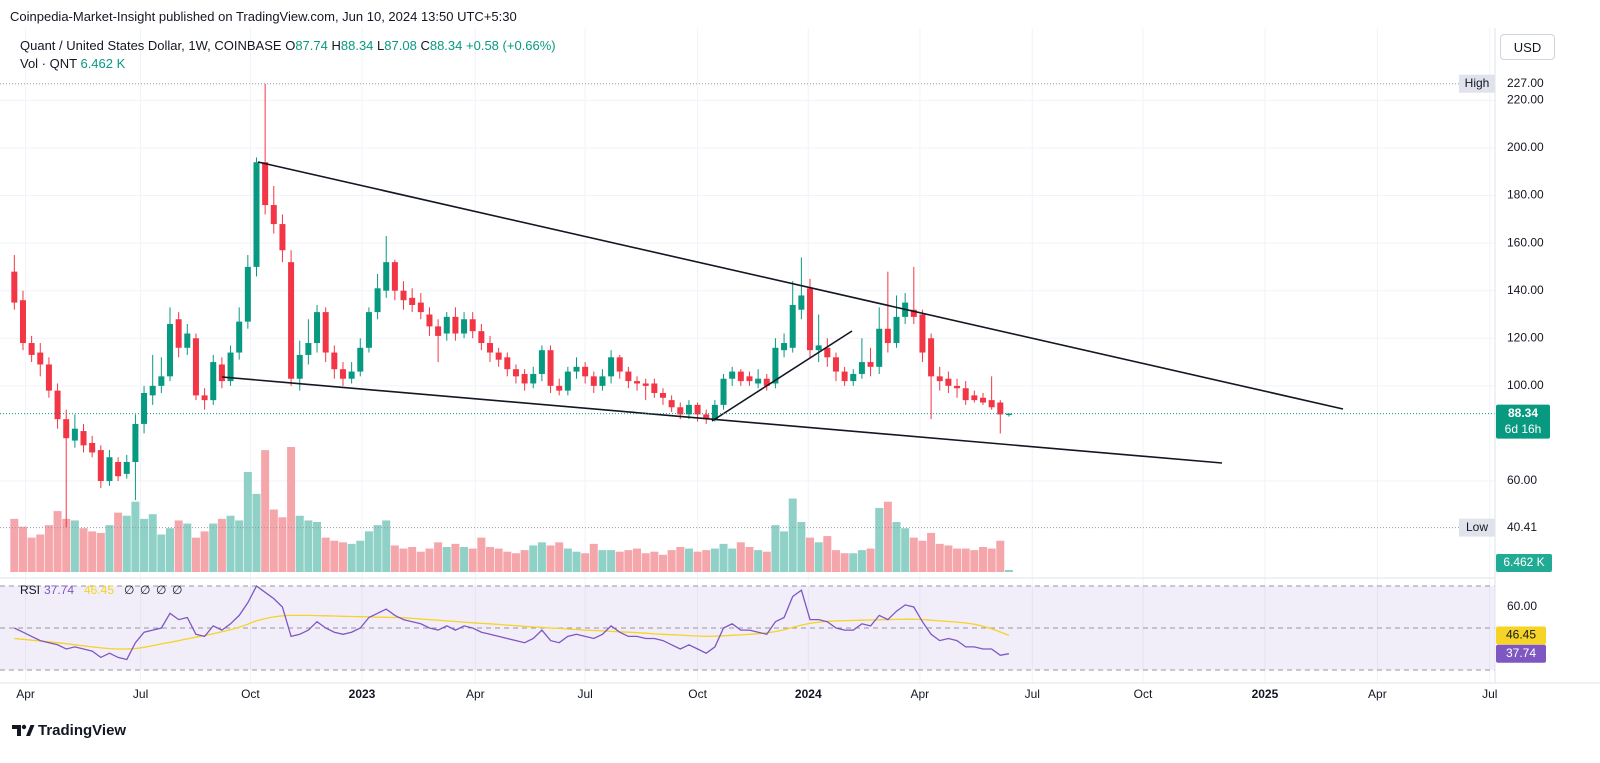  I want to click on extreme-value: 40.41, so click(1522, 527).